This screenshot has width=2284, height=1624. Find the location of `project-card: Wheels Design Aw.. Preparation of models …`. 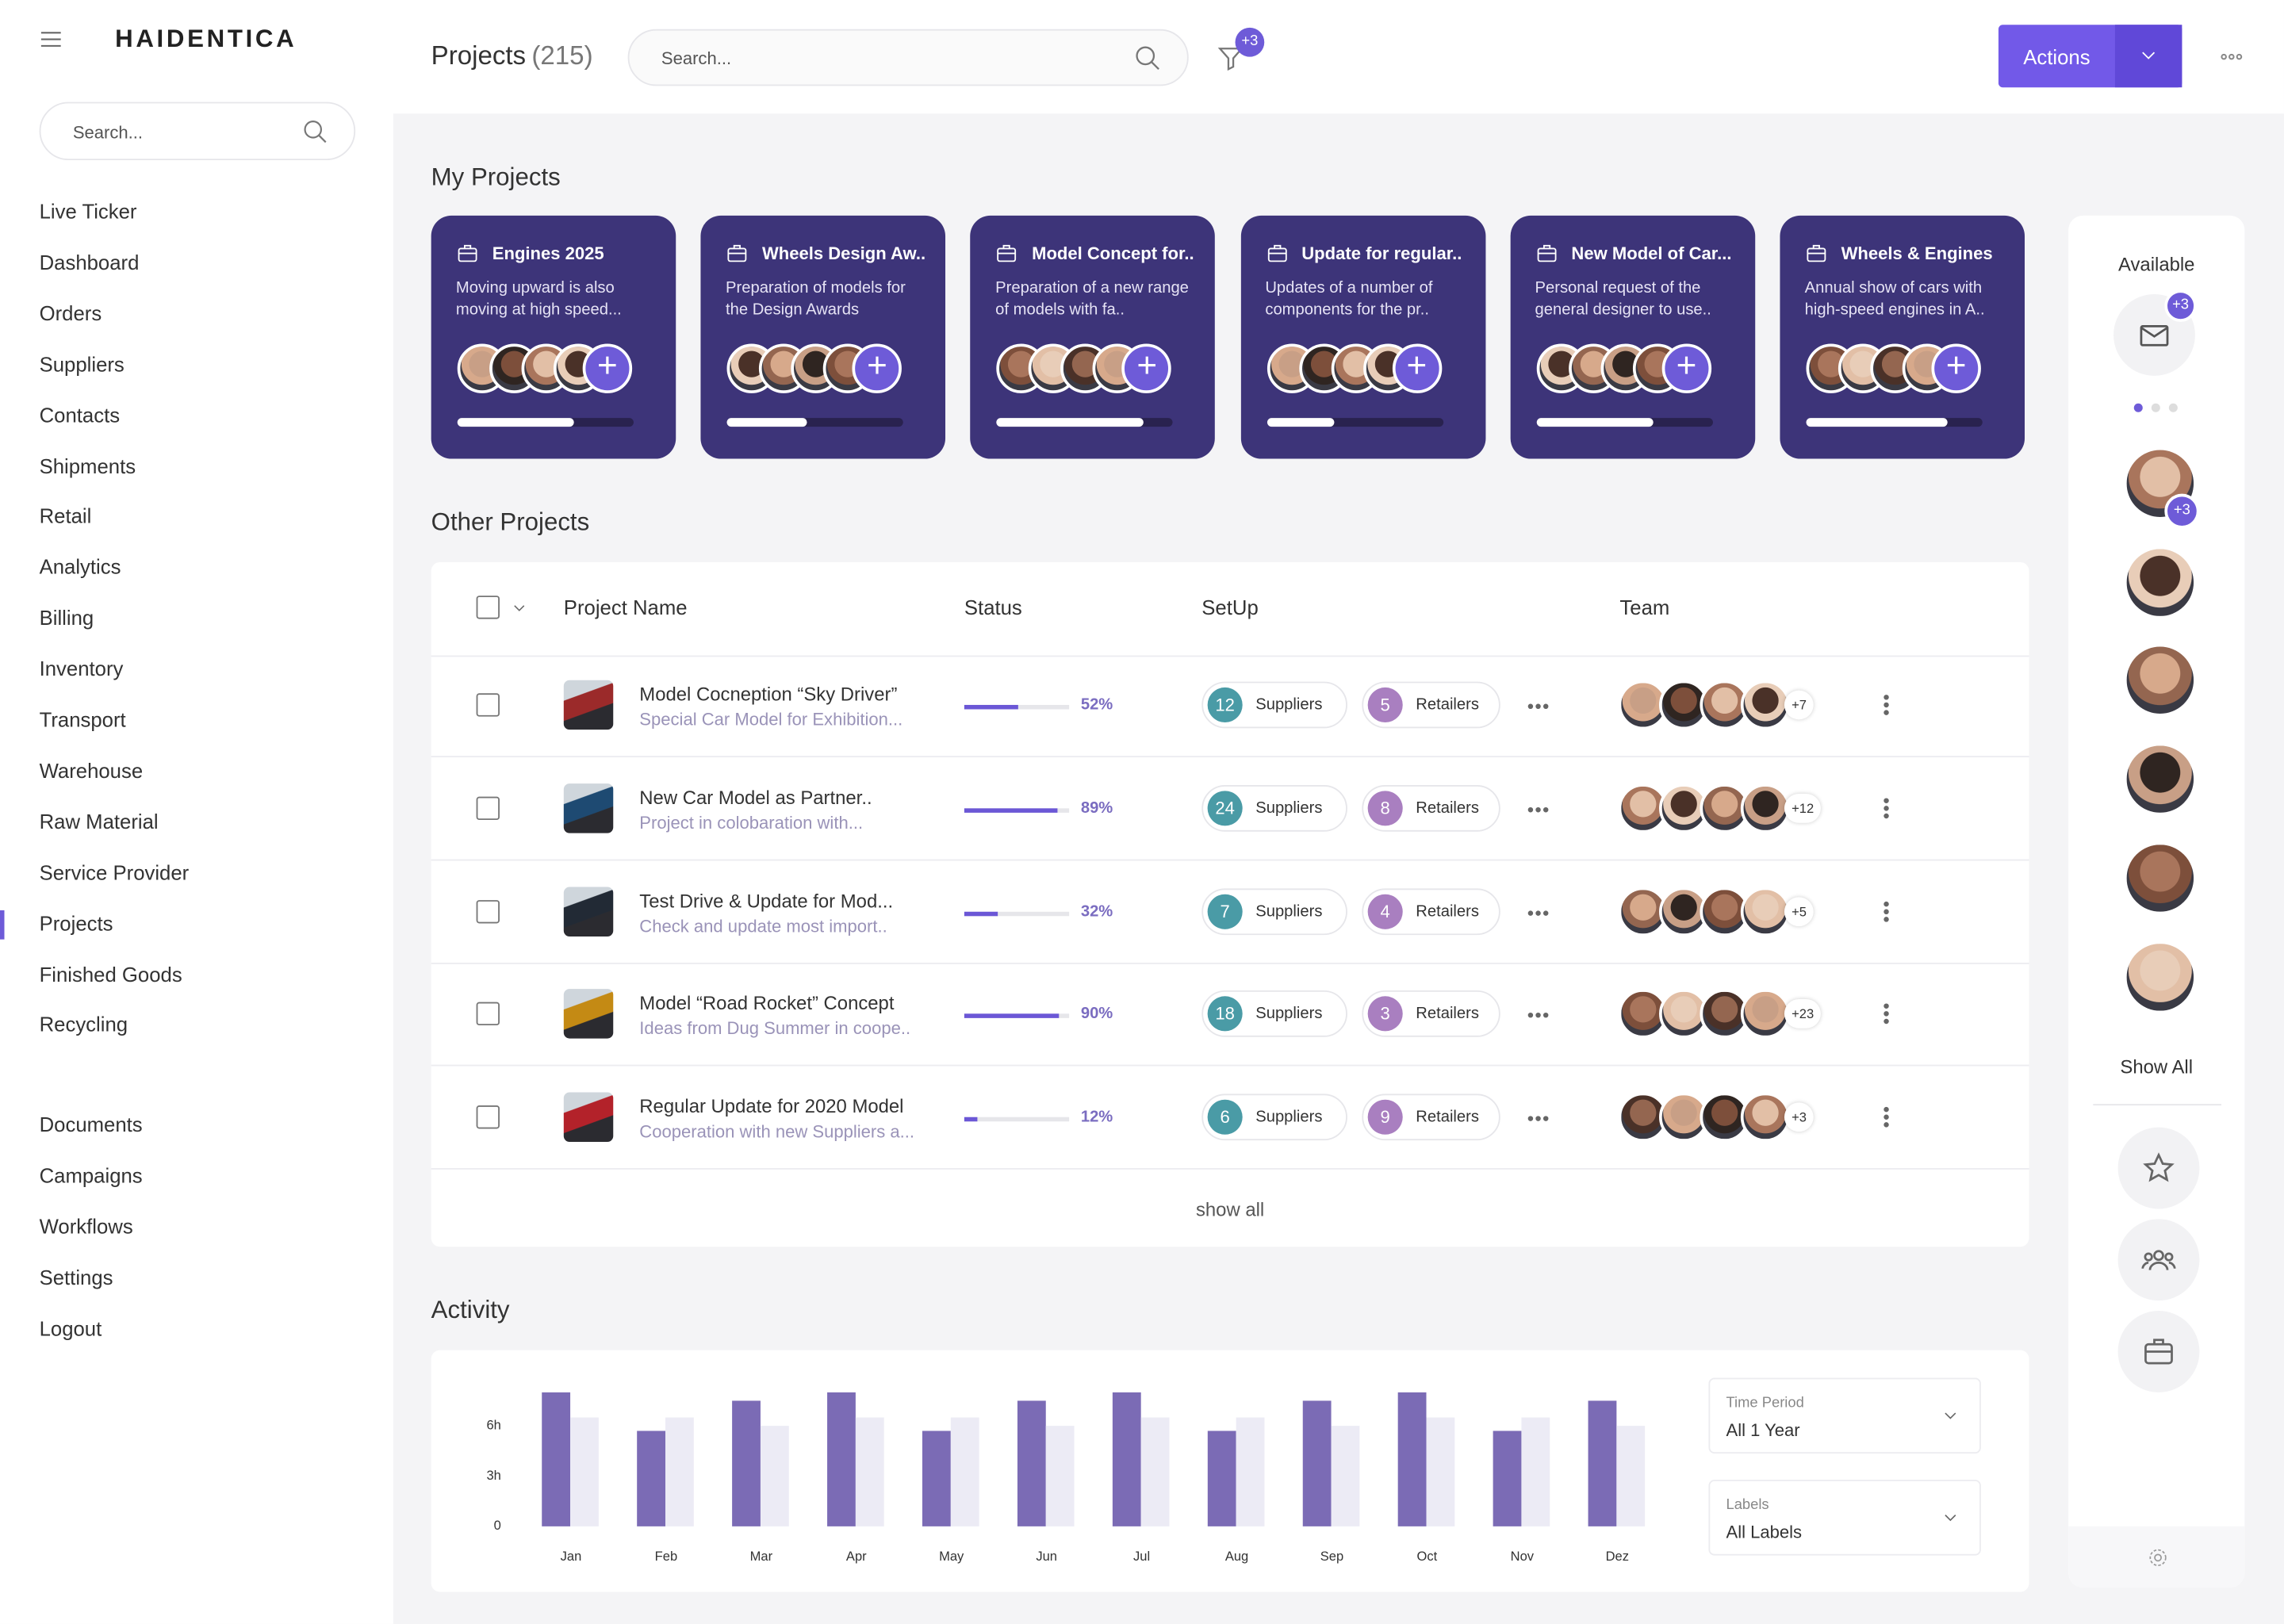

project-card: Wheels Design Aw.. Preparation of models … is located at coordinates (823, 337).